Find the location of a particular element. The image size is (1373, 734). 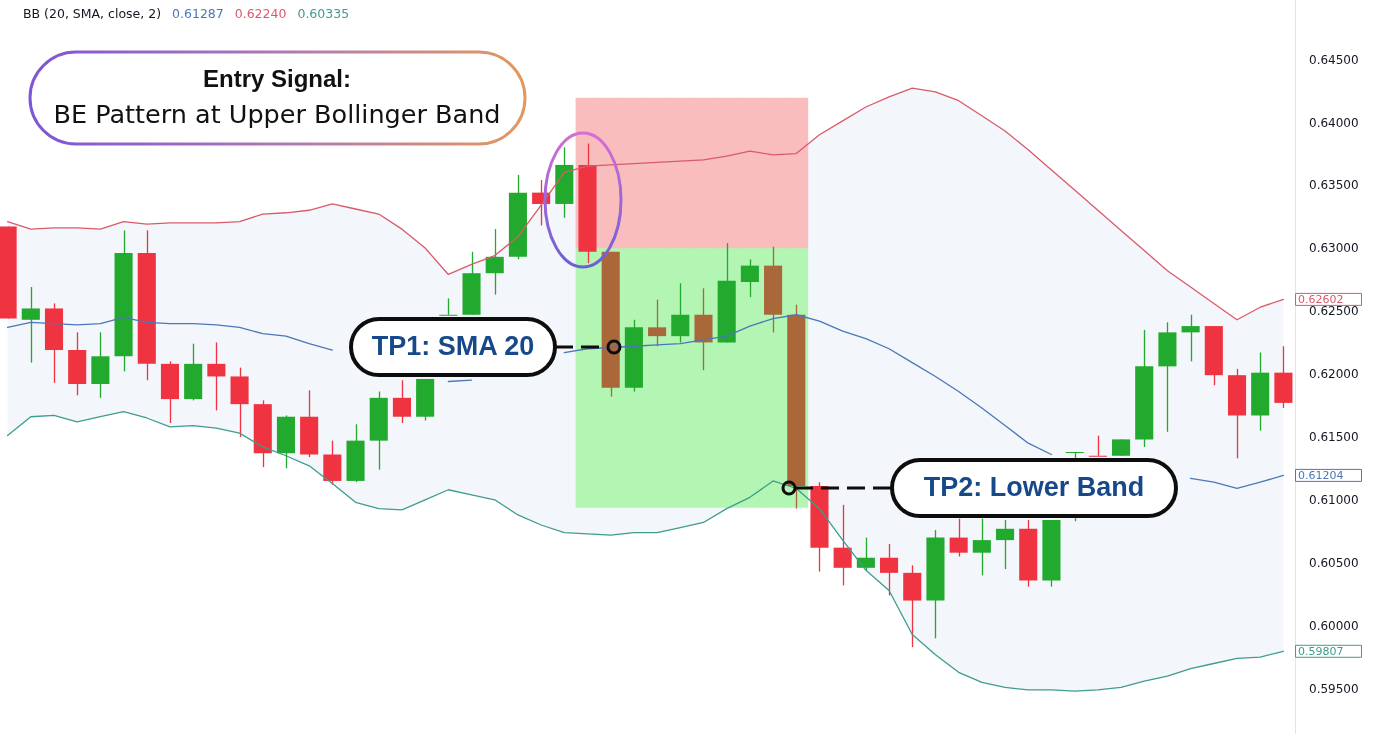

data-label: 0.62602 is located at coordinates (1321, 299).